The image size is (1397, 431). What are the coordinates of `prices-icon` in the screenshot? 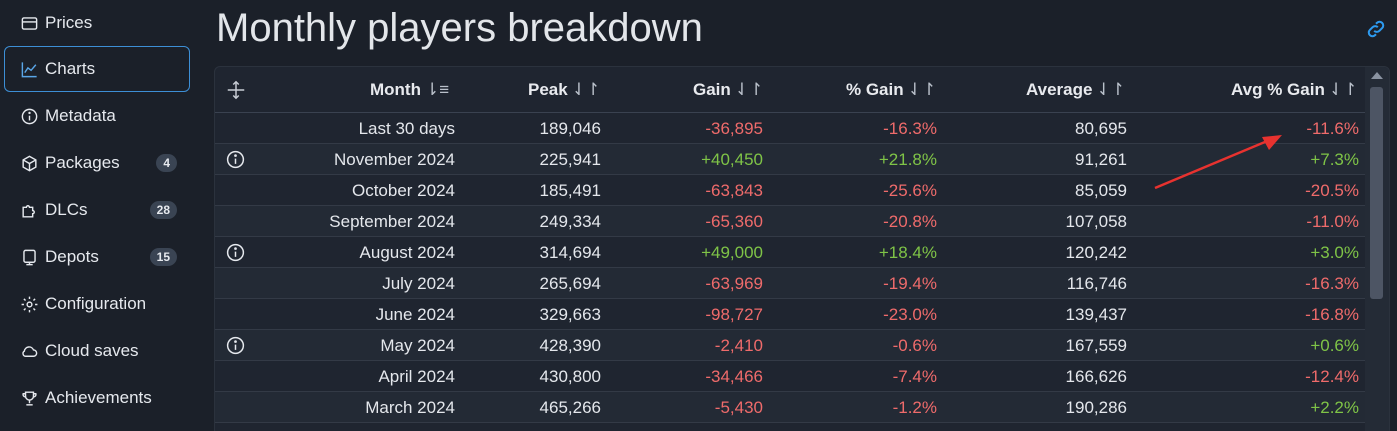 It's located at (29, 23).